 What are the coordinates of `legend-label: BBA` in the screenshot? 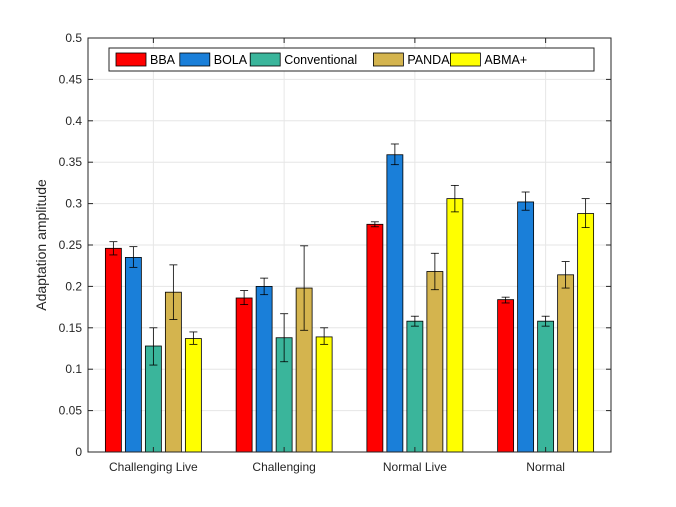 It's located at (163, 60).